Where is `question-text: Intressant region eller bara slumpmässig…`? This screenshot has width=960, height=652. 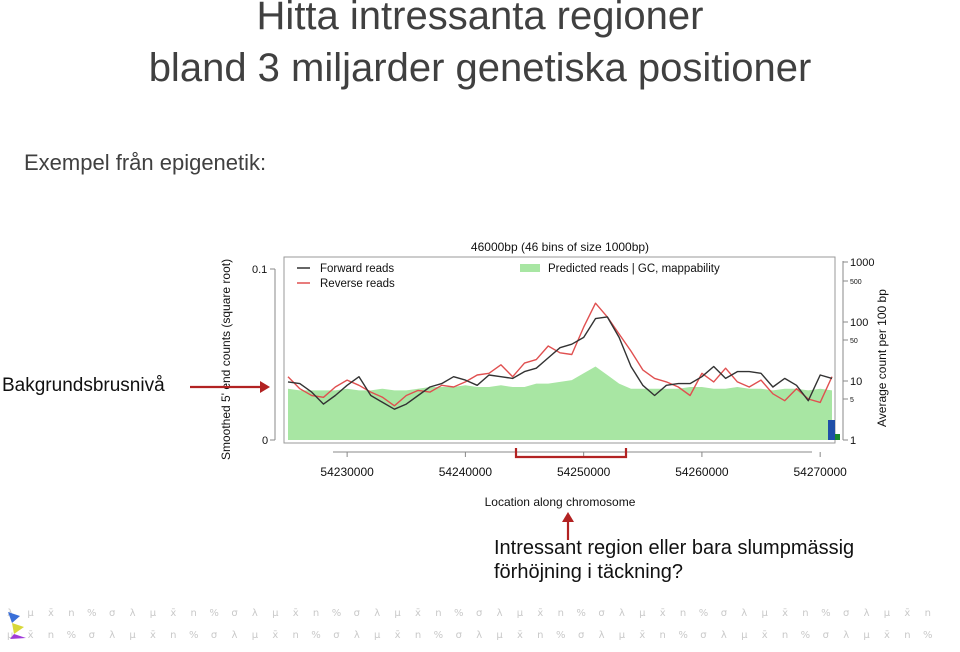
question-text: Intressant region eller bara slumpmässig… is located at coordinates (674, 560).